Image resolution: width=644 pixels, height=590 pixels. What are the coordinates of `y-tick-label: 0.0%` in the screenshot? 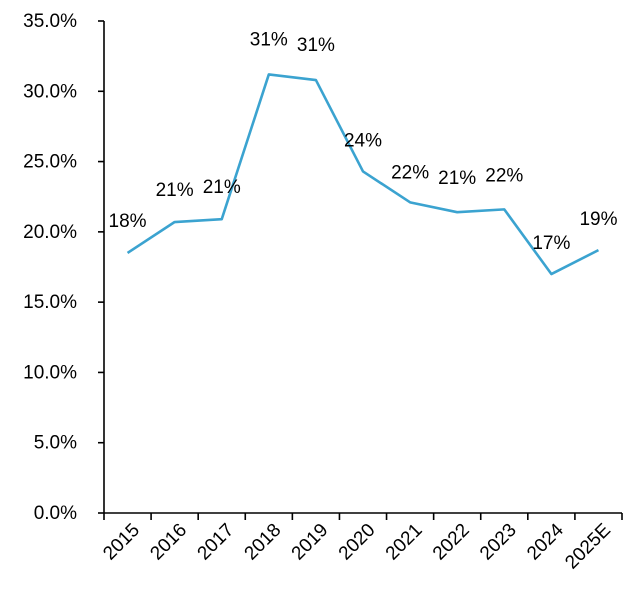 It's located at (55, 513).